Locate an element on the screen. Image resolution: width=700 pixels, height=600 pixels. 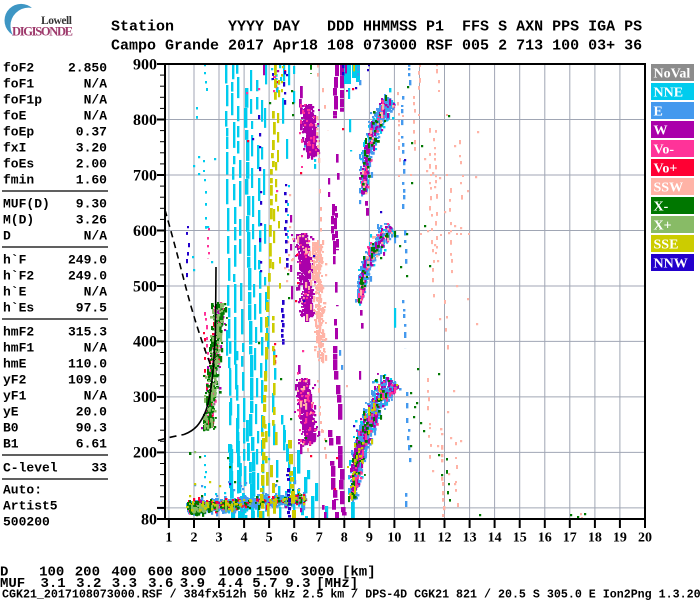
svg-text: h`F2 is located at coordinates (18, 276).